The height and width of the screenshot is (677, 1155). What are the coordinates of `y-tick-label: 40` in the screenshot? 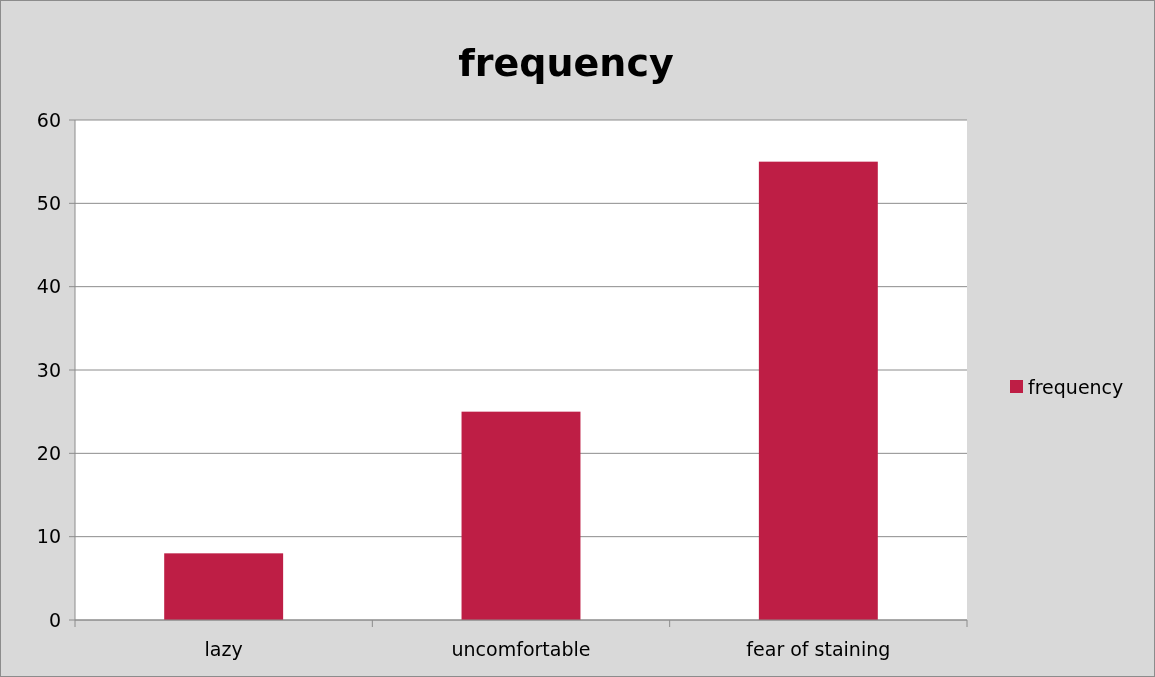 It's located at (48, 286).